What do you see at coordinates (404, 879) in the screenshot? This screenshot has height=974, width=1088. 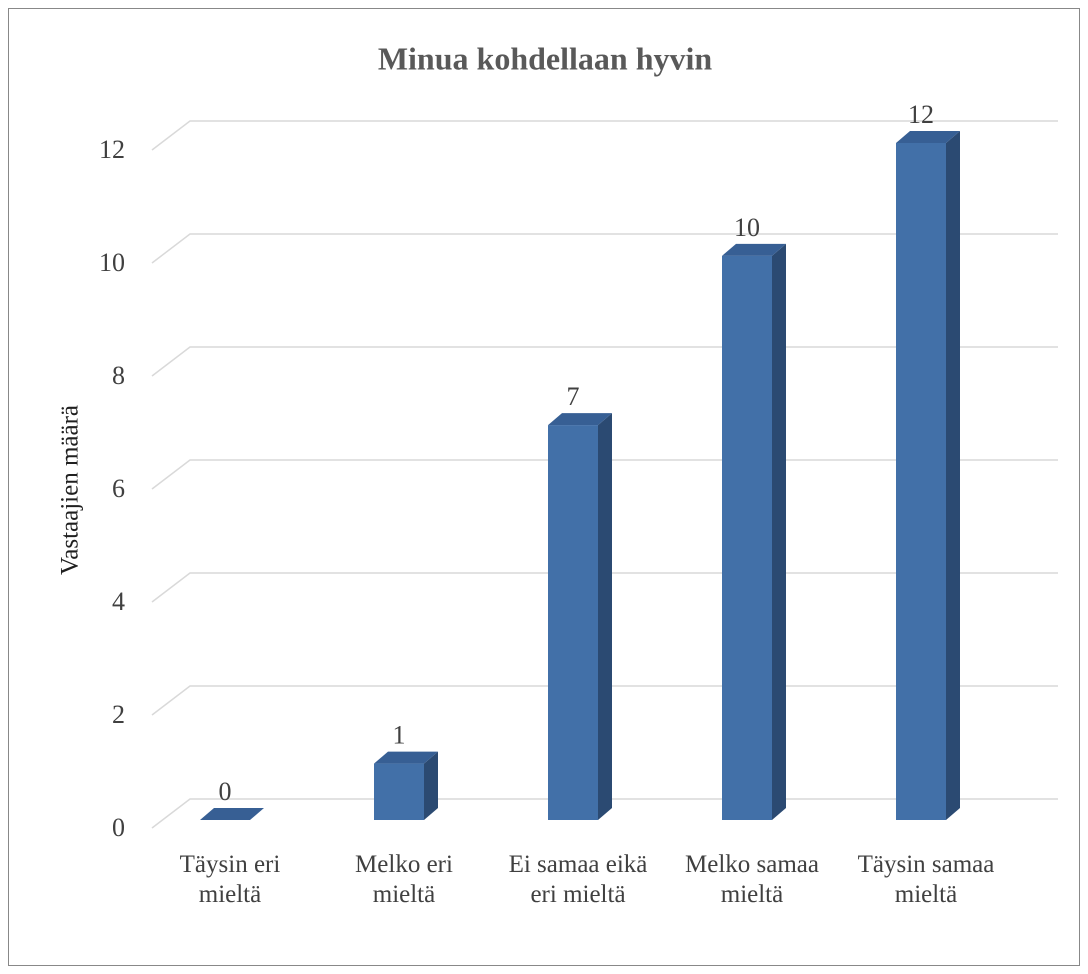 I see `x-tick-label: Melko eri mieltä` at bounding box center [404, 879].